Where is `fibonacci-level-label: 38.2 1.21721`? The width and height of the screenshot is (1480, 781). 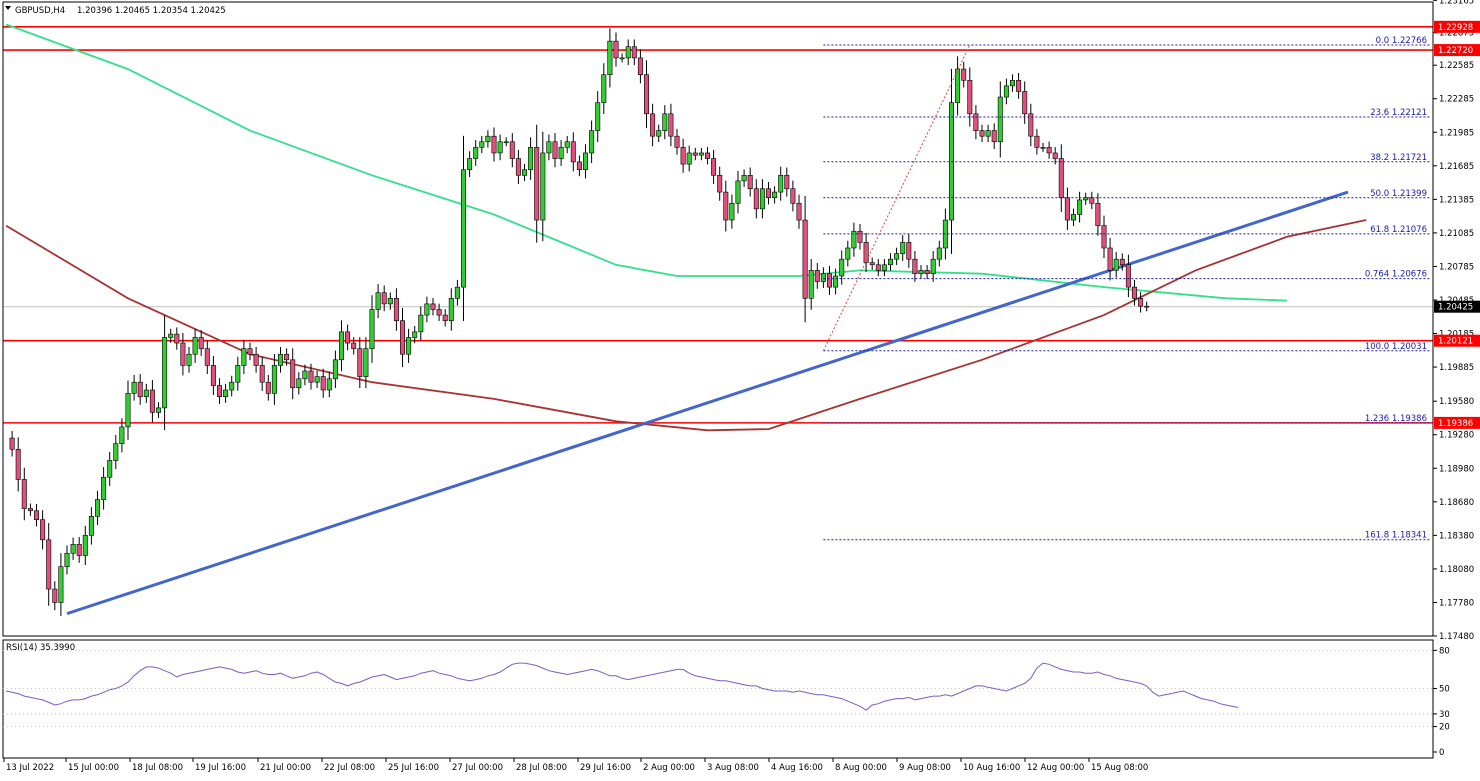 fibonacci-level-label: 38.2 1.21721 is located at coordinates (1398, 158).